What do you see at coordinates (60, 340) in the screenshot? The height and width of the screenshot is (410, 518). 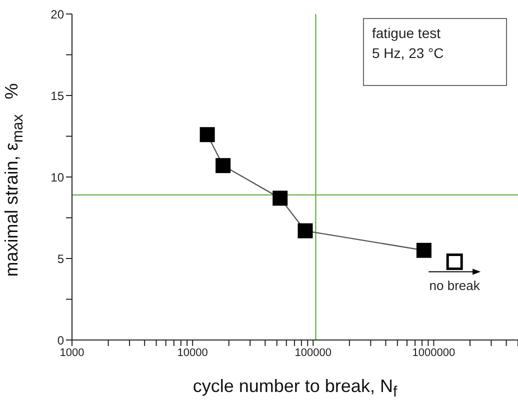 I see `y-tick-label: 0` at bounding box center [60, 340].